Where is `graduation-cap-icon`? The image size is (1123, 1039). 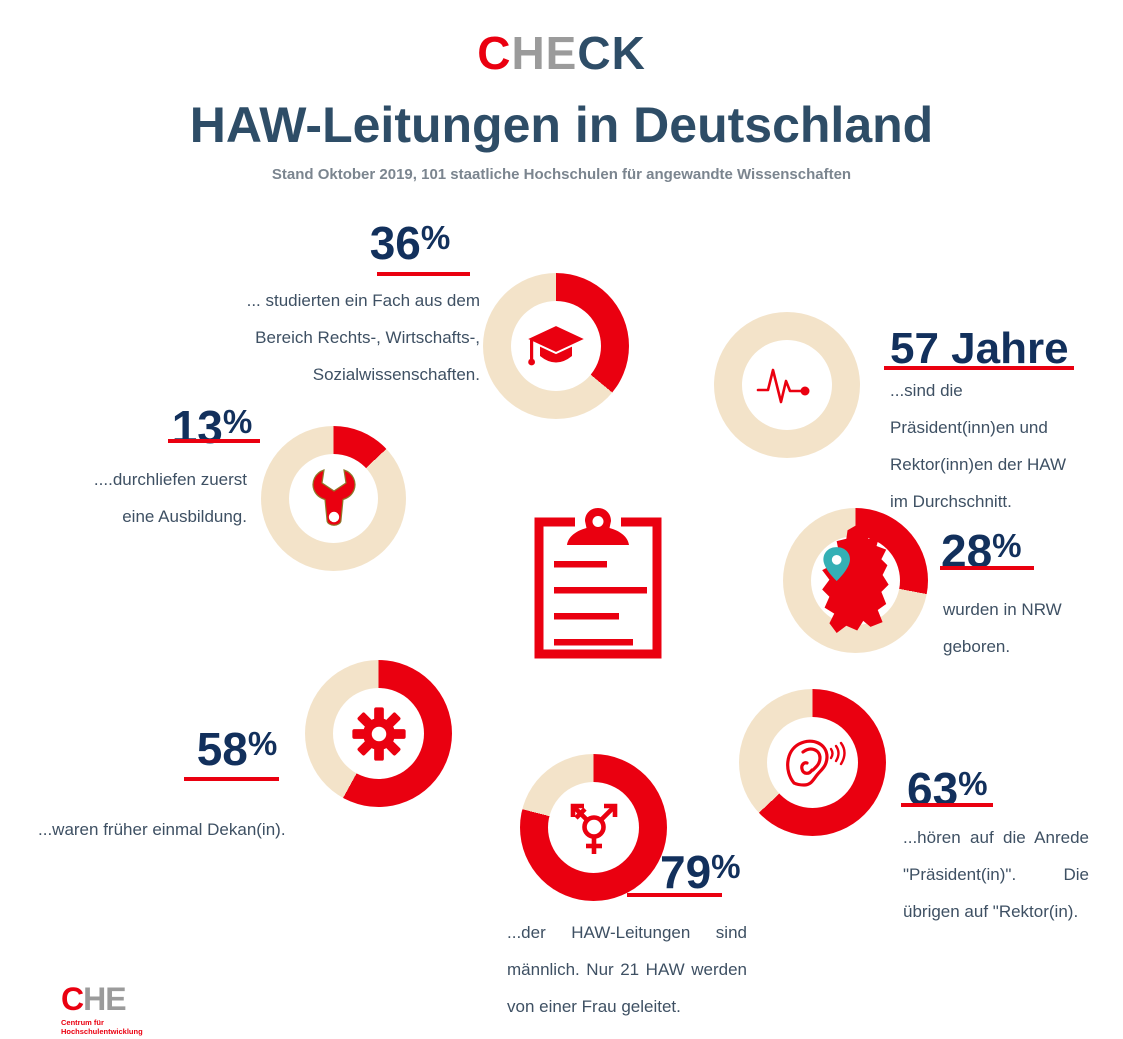 graduation-cap-icon is located at coordinates (556, 344).